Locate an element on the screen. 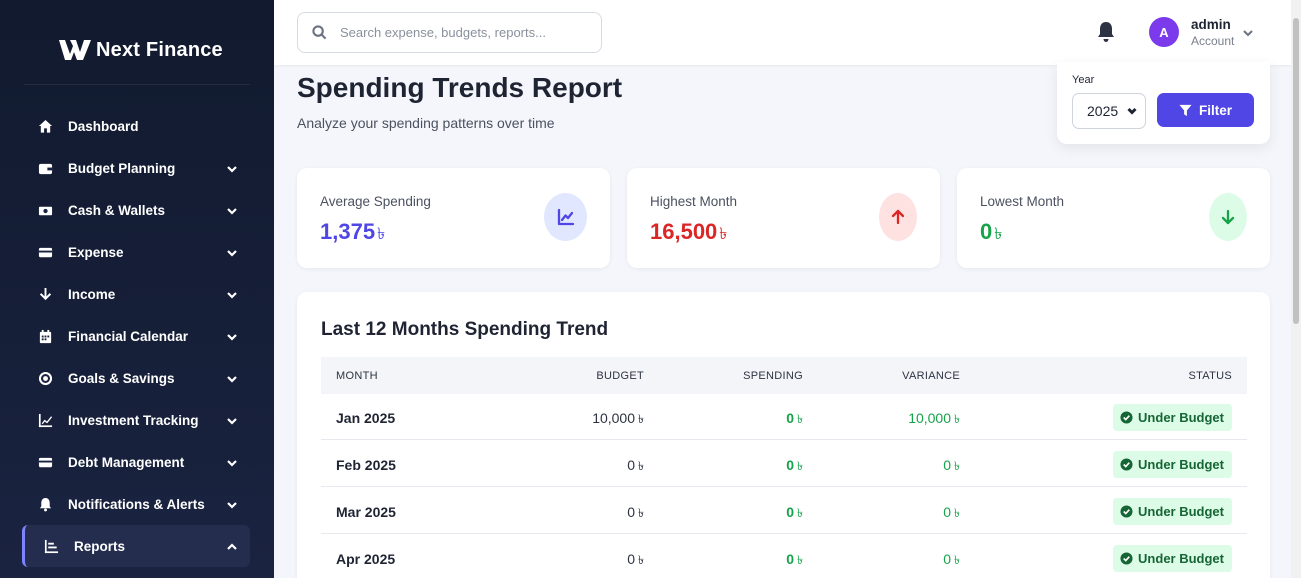 The height and width of the screenshot is (578, 1301). sidebar-item-label: Goals & Savings is located at coordinates (121, 378).